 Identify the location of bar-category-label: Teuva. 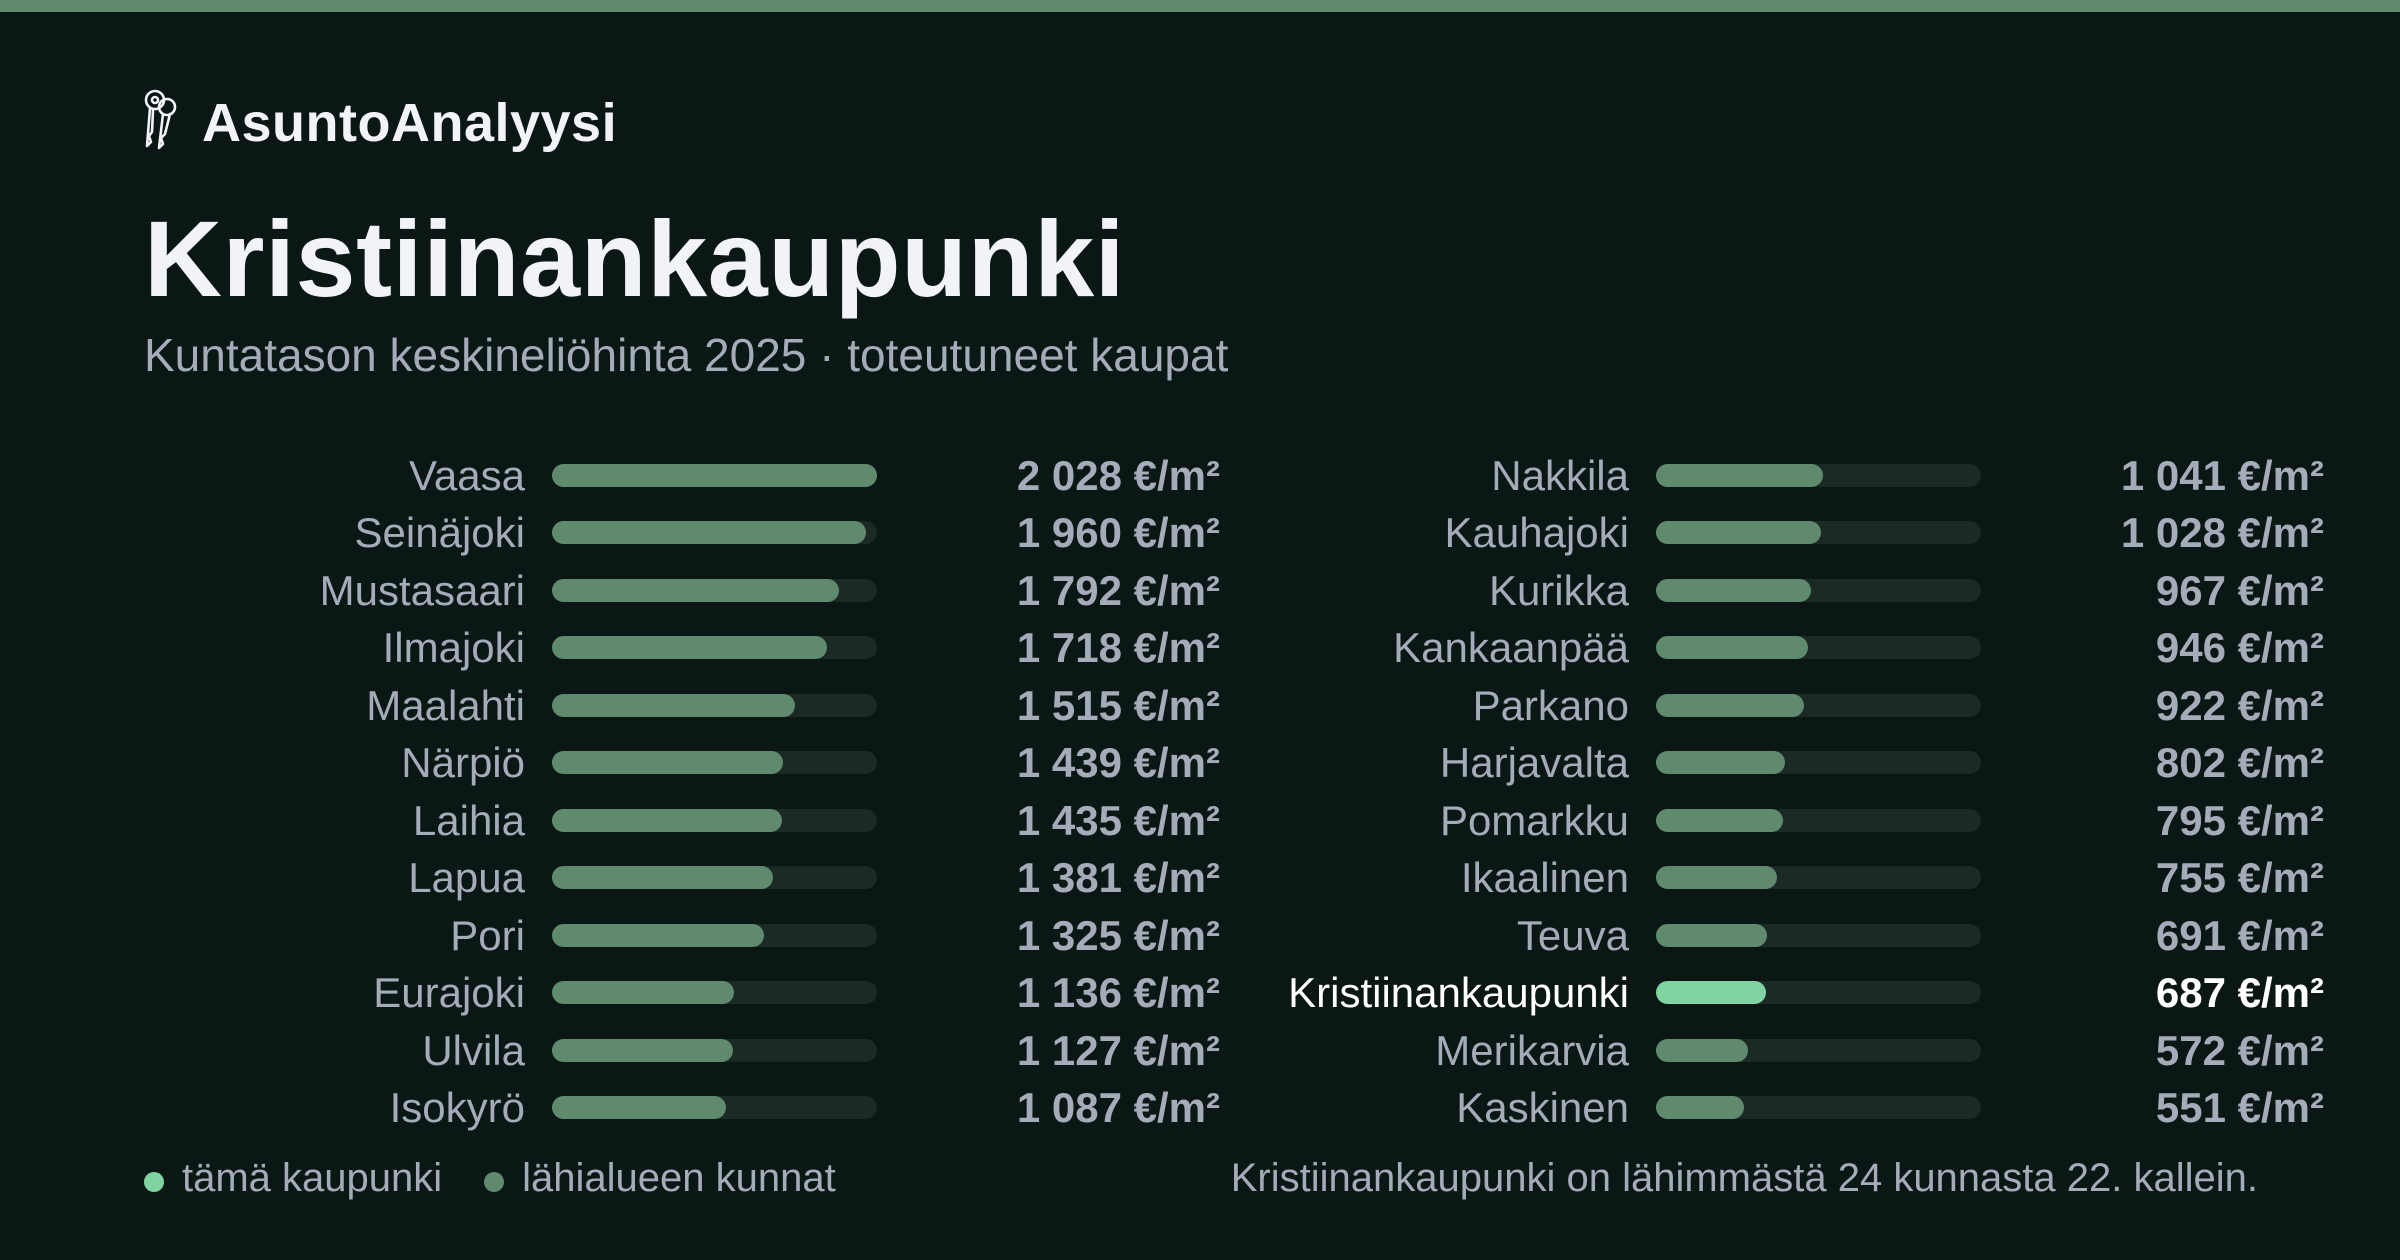
(1572, 935).